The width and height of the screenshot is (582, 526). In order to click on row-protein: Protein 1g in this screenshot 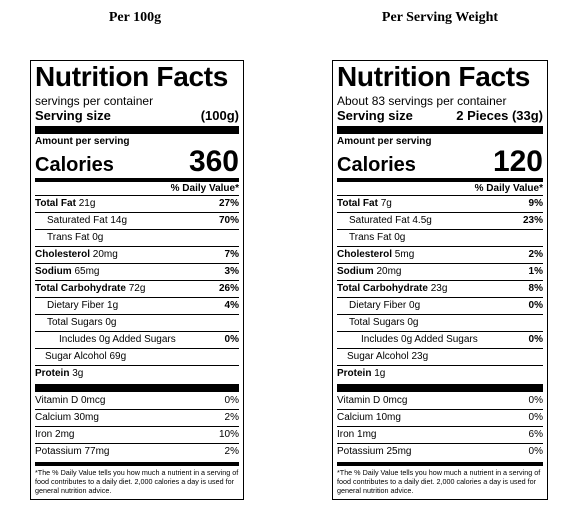, I will do `click(440, 374)`.